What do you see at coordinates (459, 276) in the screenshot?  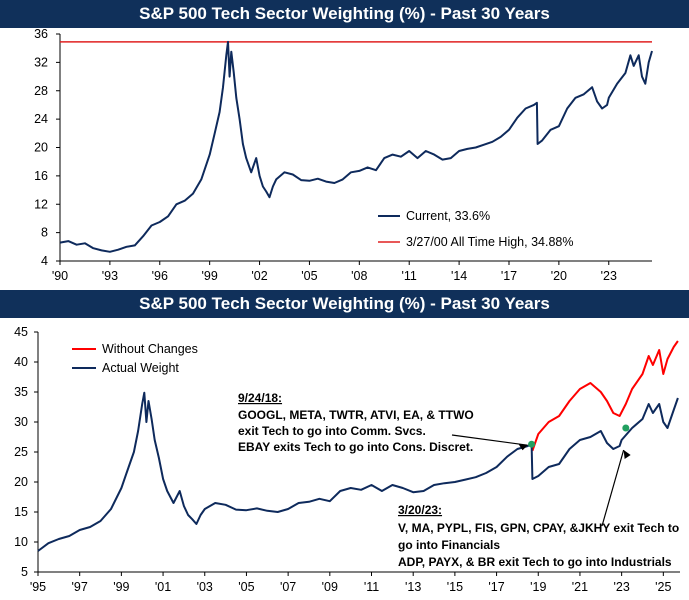 I see `x-tick-label: '14` at bounding box center [459, 276].